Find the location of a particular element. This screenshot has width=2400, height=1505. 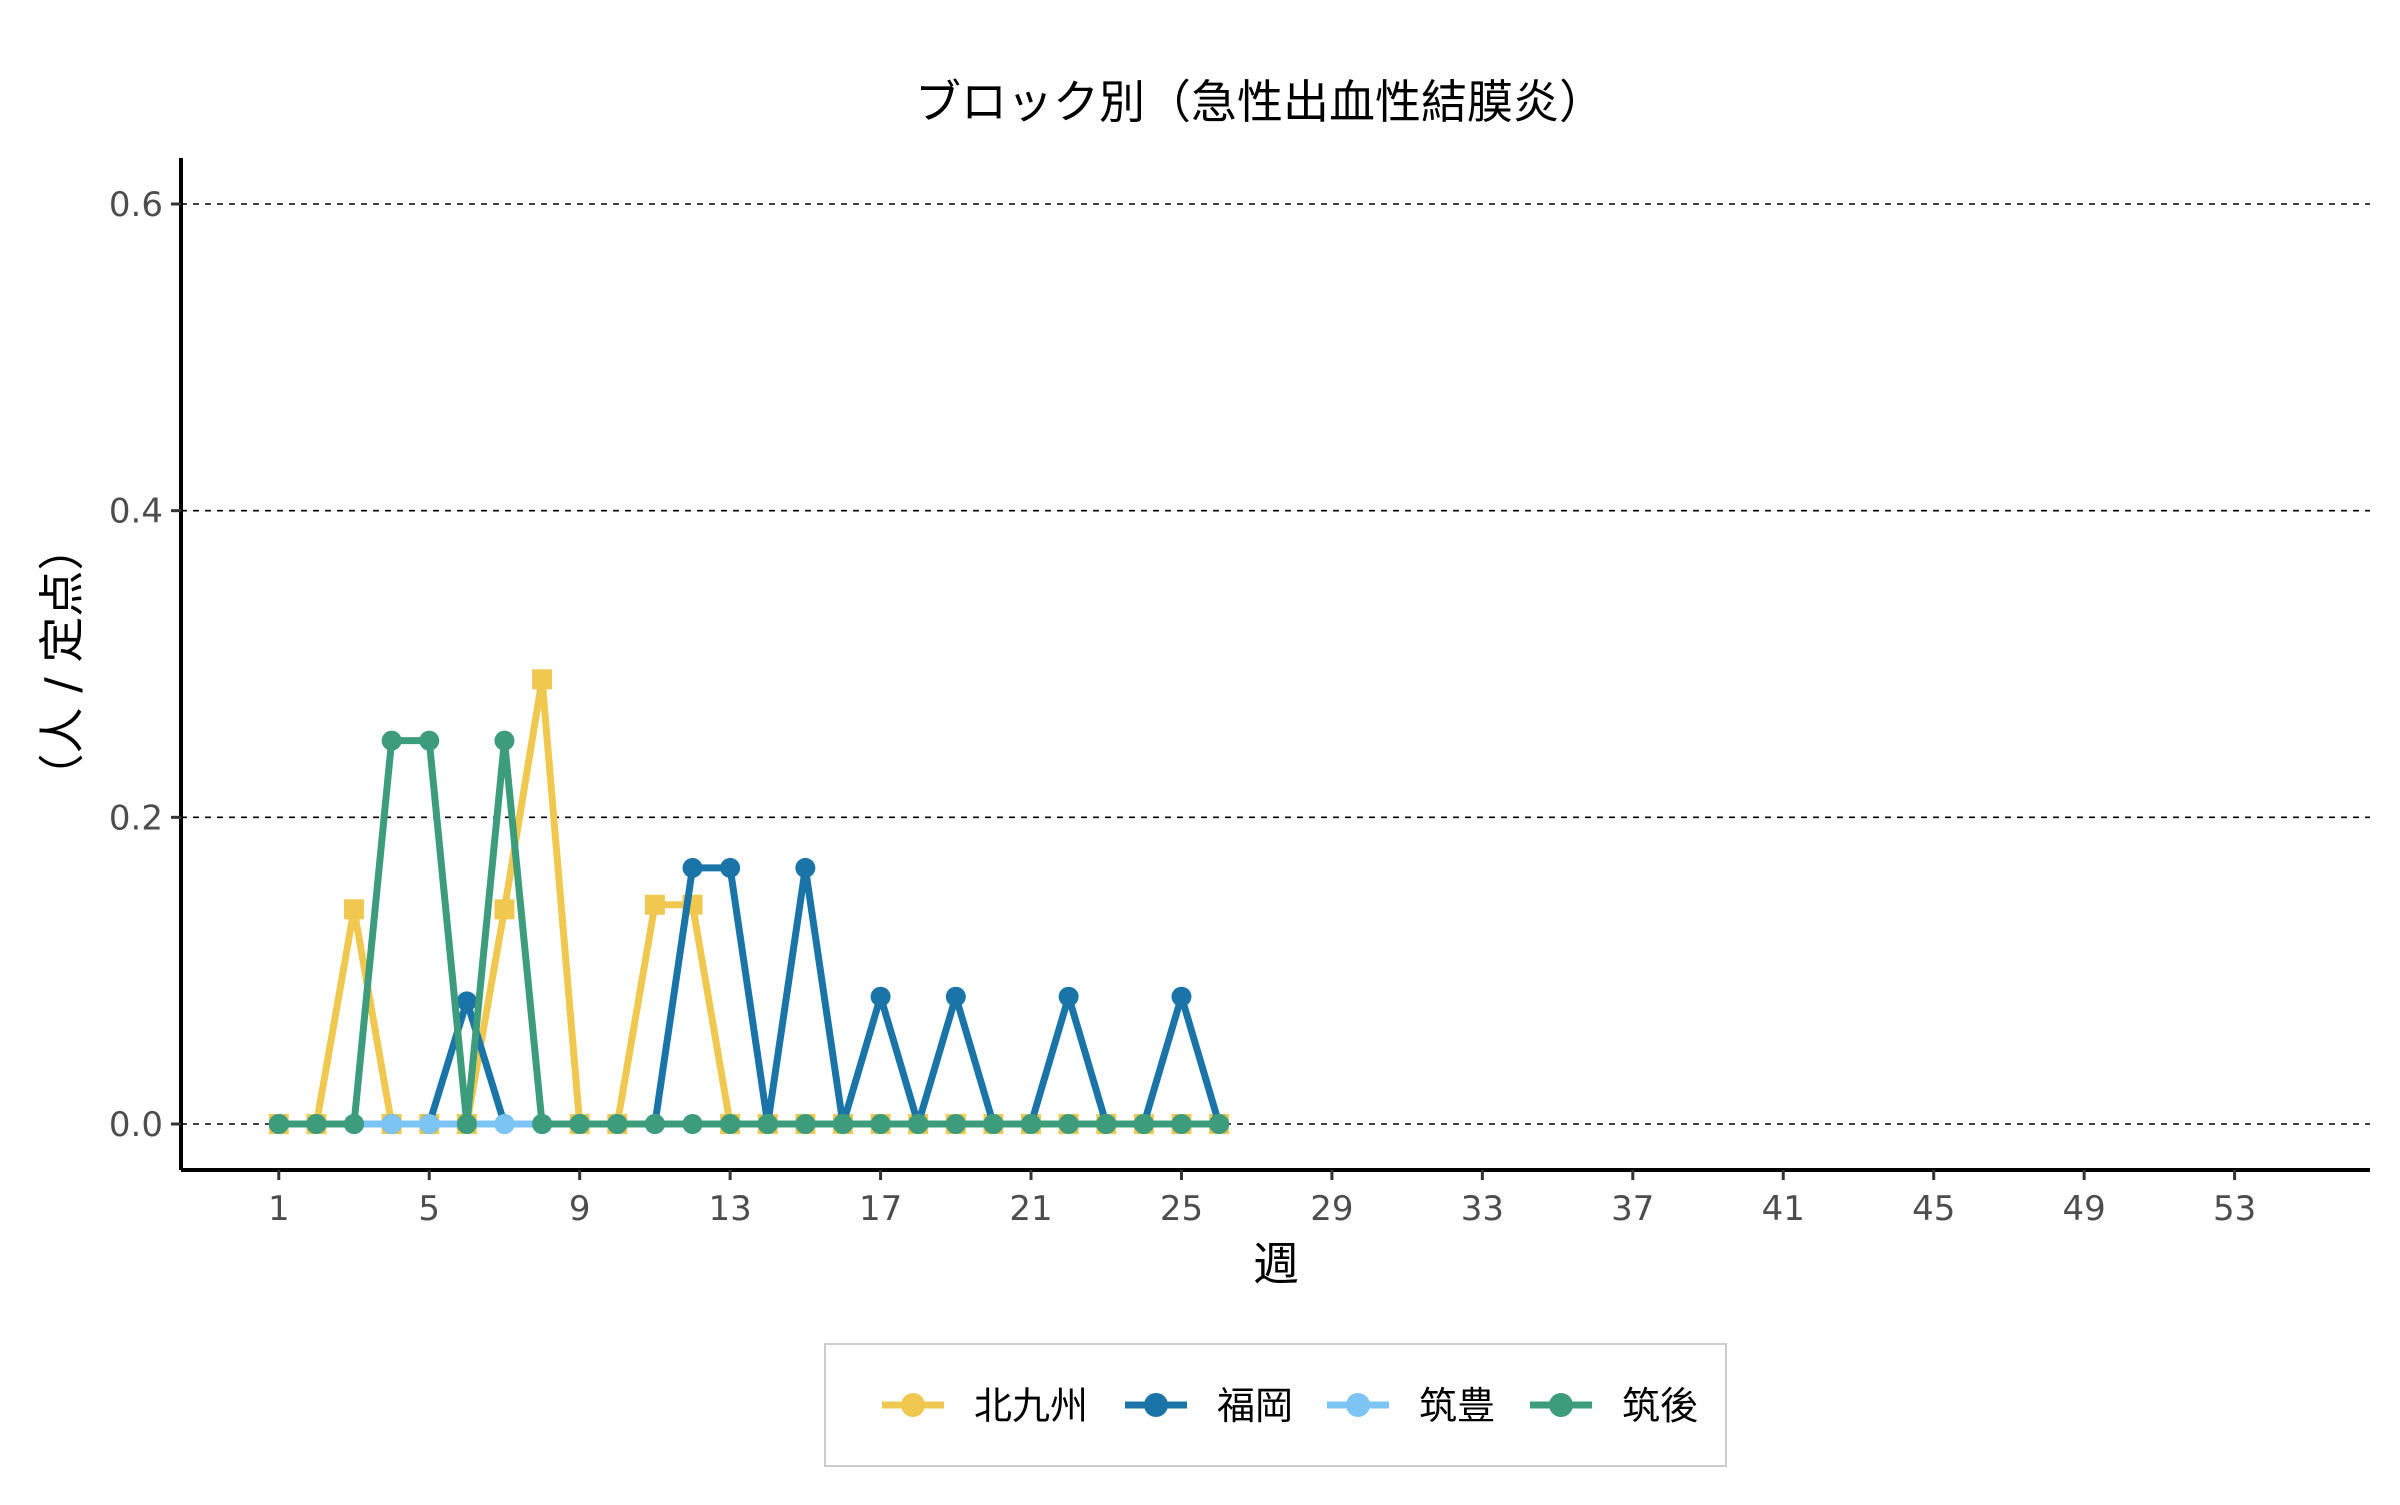

x-axis-title: 週 is located at coordinates (1276, 1264).